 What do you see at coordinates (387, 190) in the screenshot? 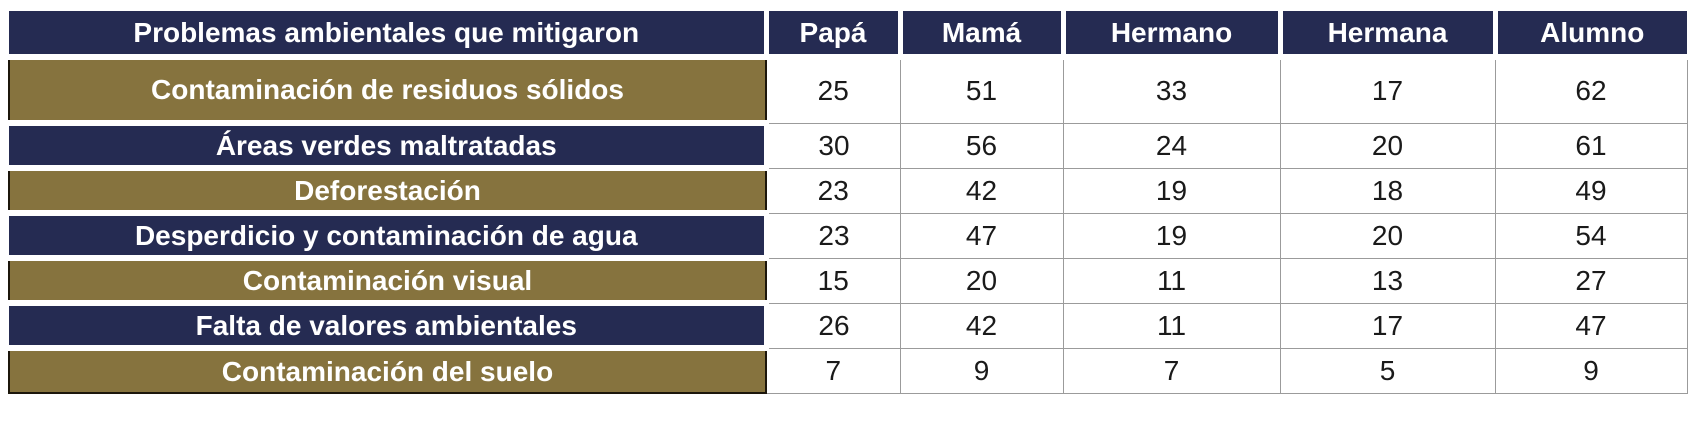
I see `row-label: Deforestación` at bounding box center [387, 190].